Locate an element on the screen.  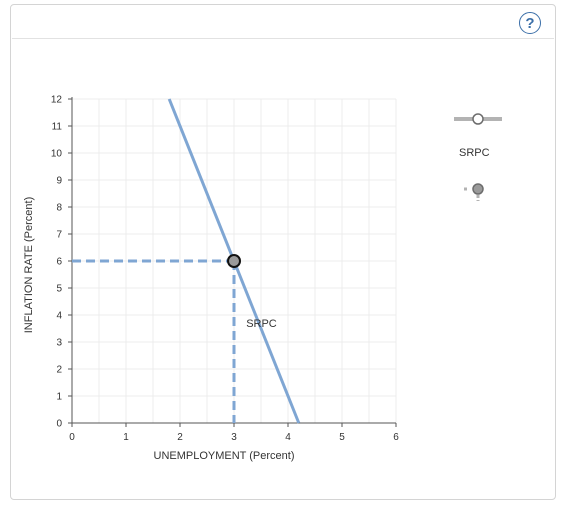
y-tick-label: 1 is located at coordinates (59, 397).